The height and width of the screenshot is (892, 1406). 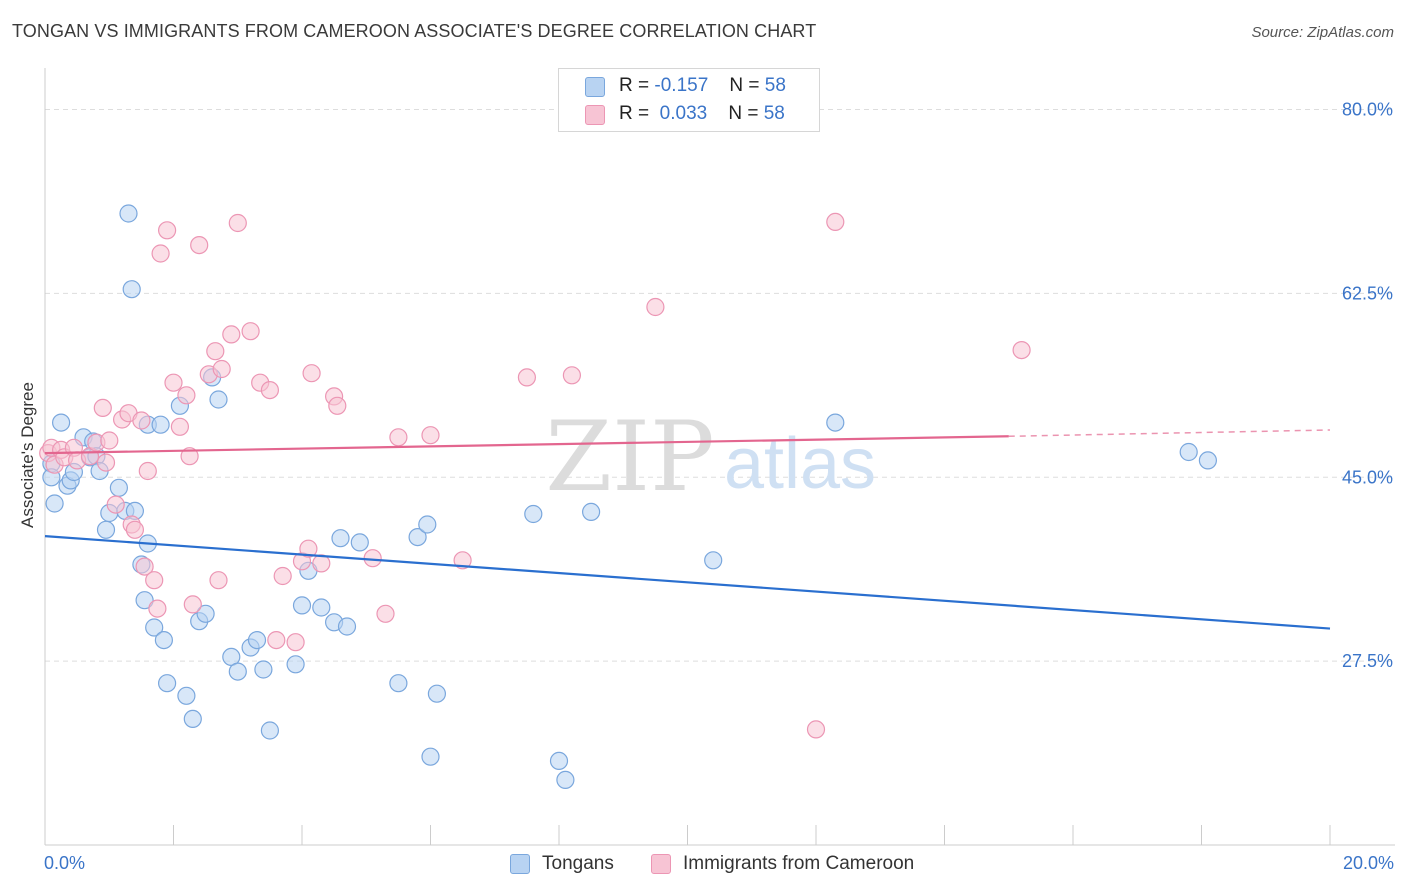 I want to click on y-tick-label: 62.5%, so click(x=1367, y=293).